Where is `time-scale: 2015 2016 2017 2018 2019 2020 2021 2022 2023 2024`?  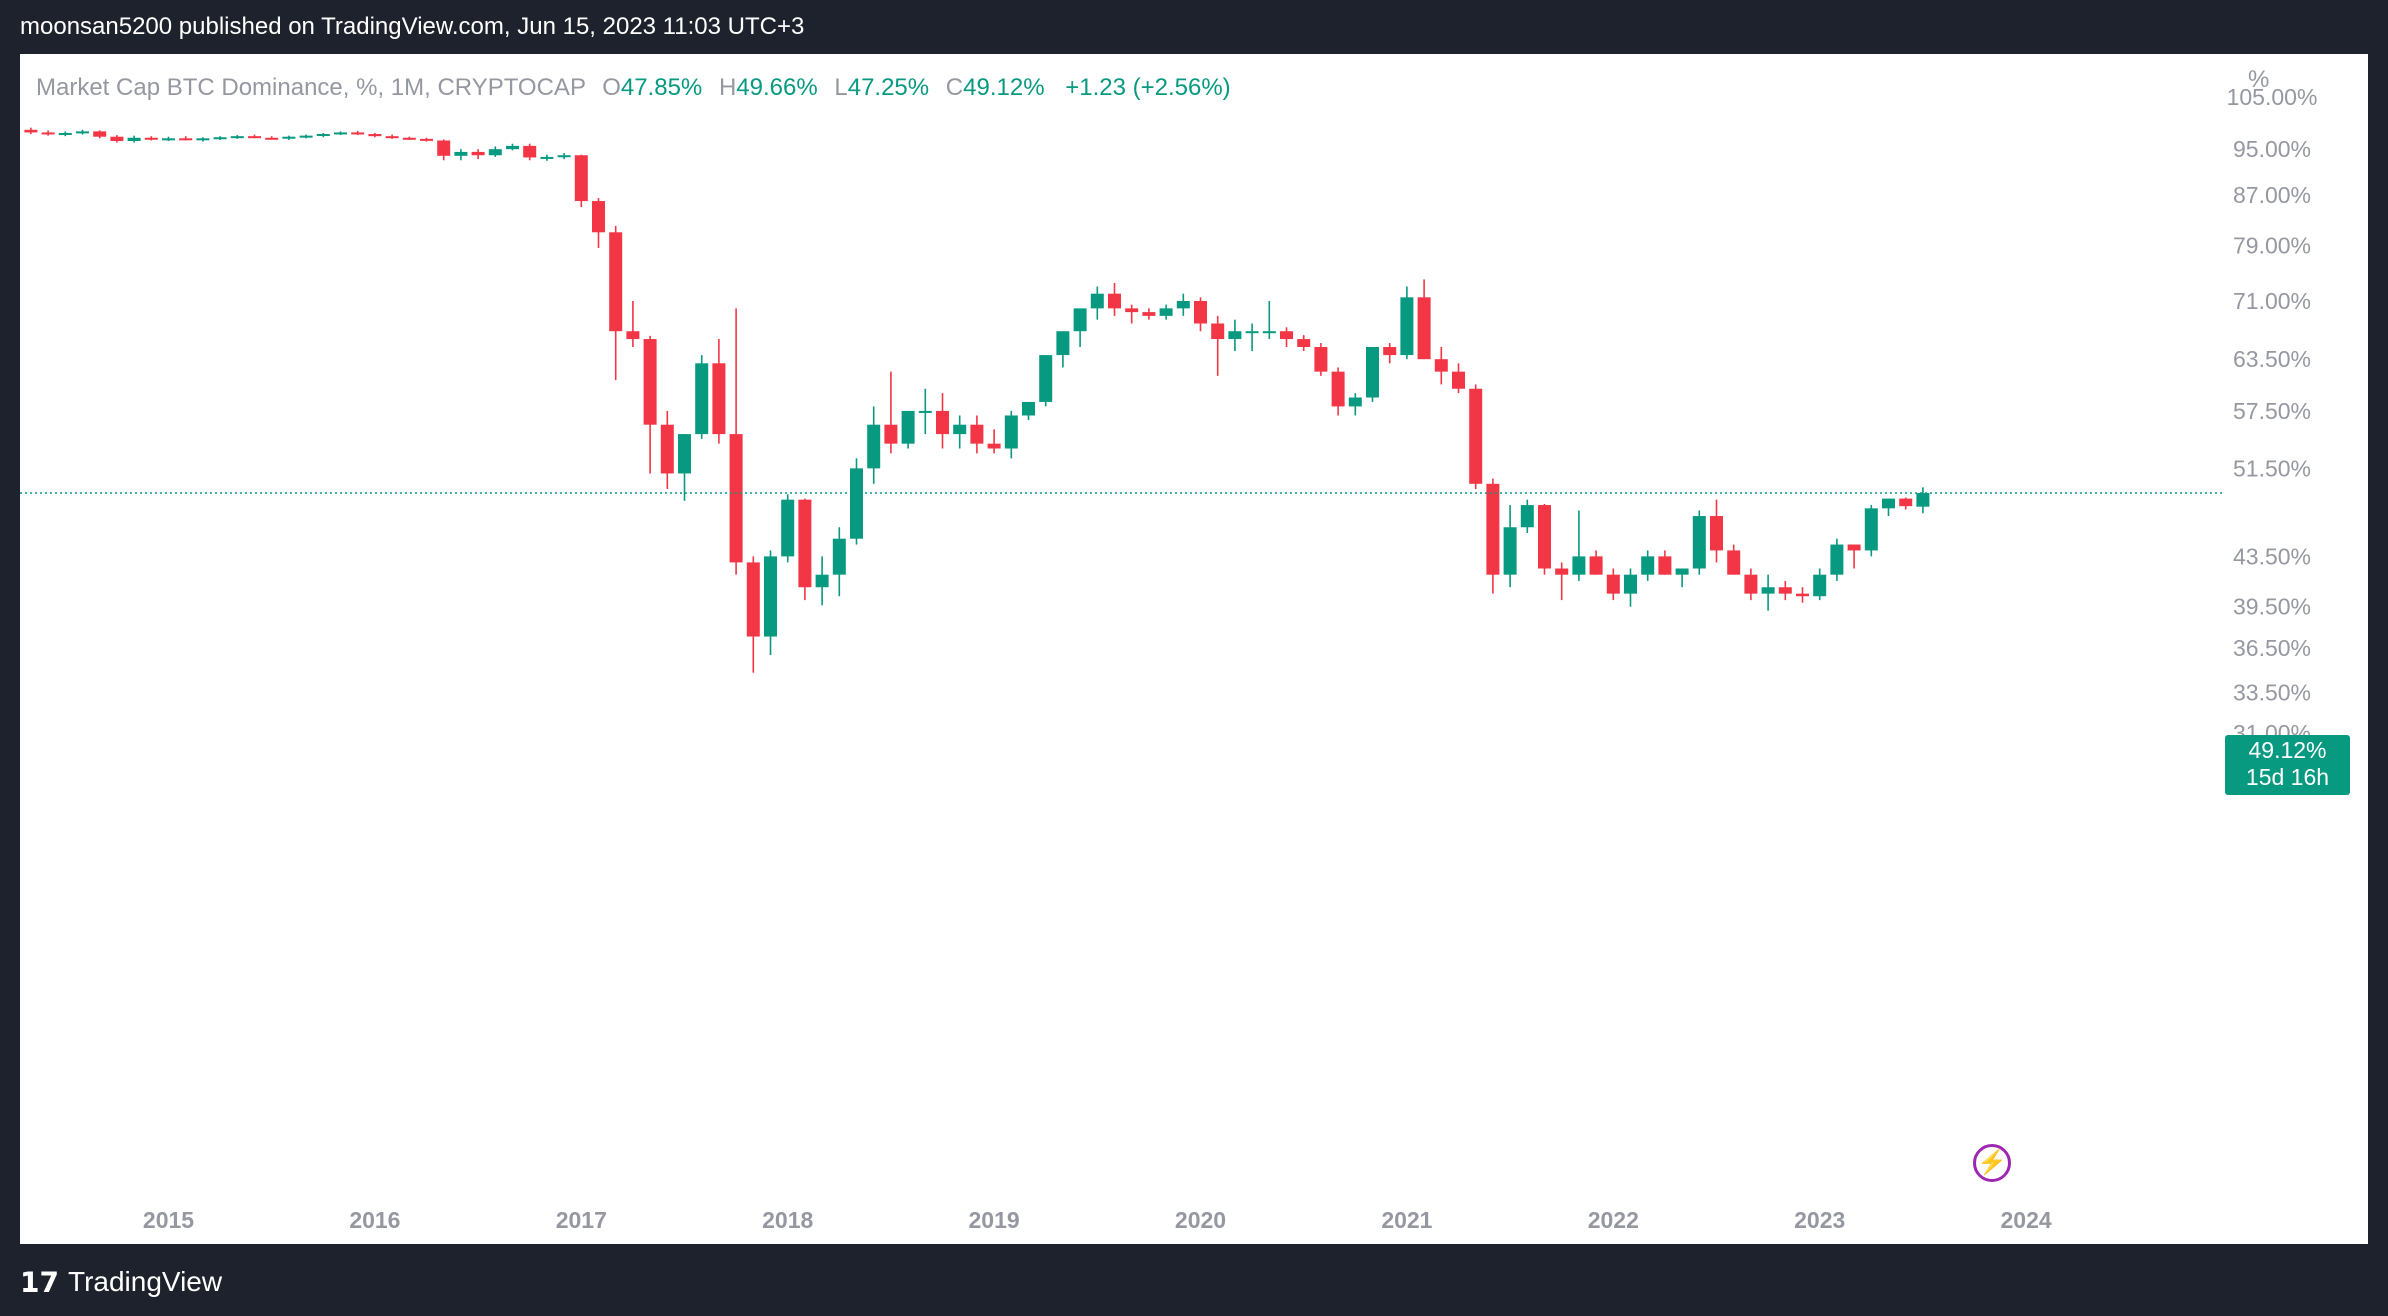
time-scale: 2015 2016 2017 2018 2019 2020 2021 2022 2023 2024 is located at coordinates (1097, 1220).